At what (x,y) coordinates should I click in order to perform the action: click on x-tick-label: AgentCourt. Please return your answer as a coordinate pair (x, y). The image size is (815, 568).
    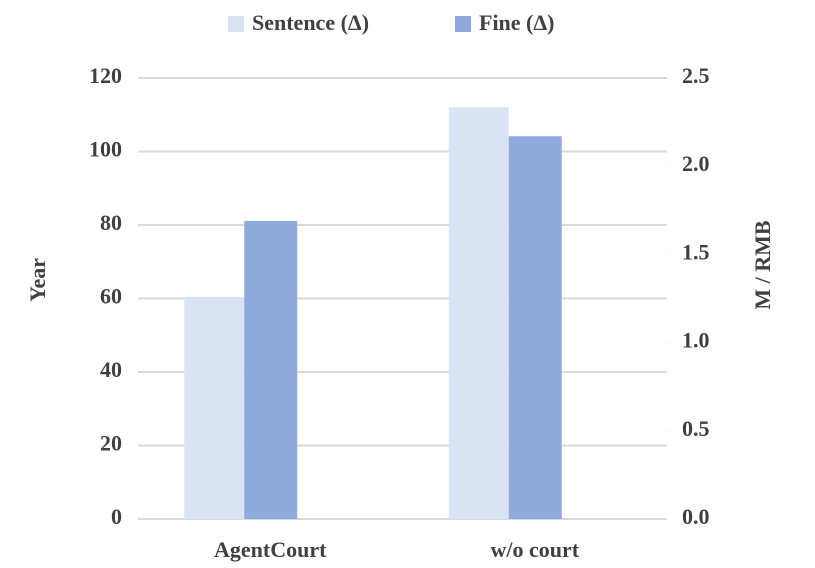
    Looking at the image, I should click on (270, 549).